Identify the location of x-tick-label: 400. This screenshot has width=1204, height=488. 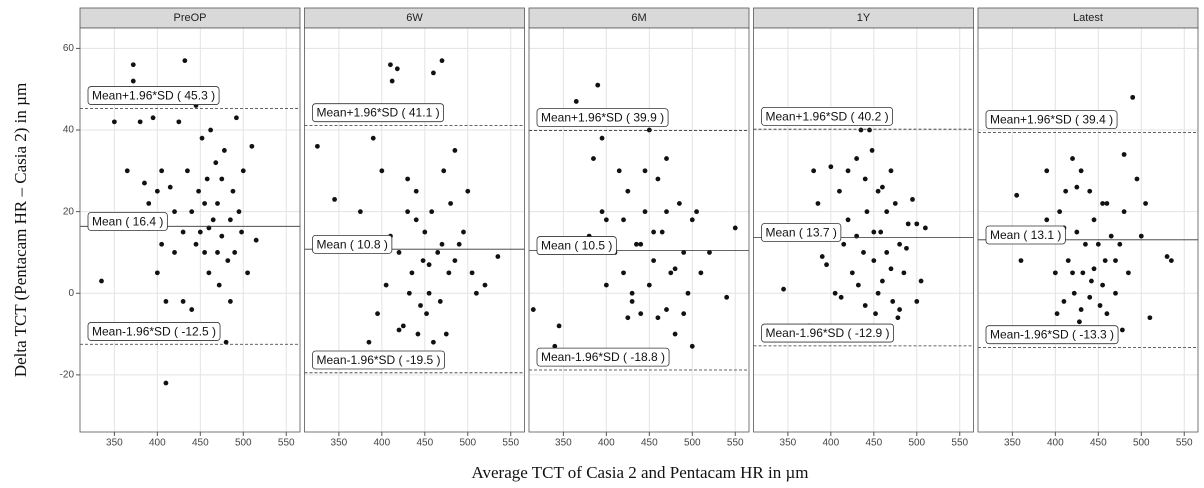
(1055, 443).